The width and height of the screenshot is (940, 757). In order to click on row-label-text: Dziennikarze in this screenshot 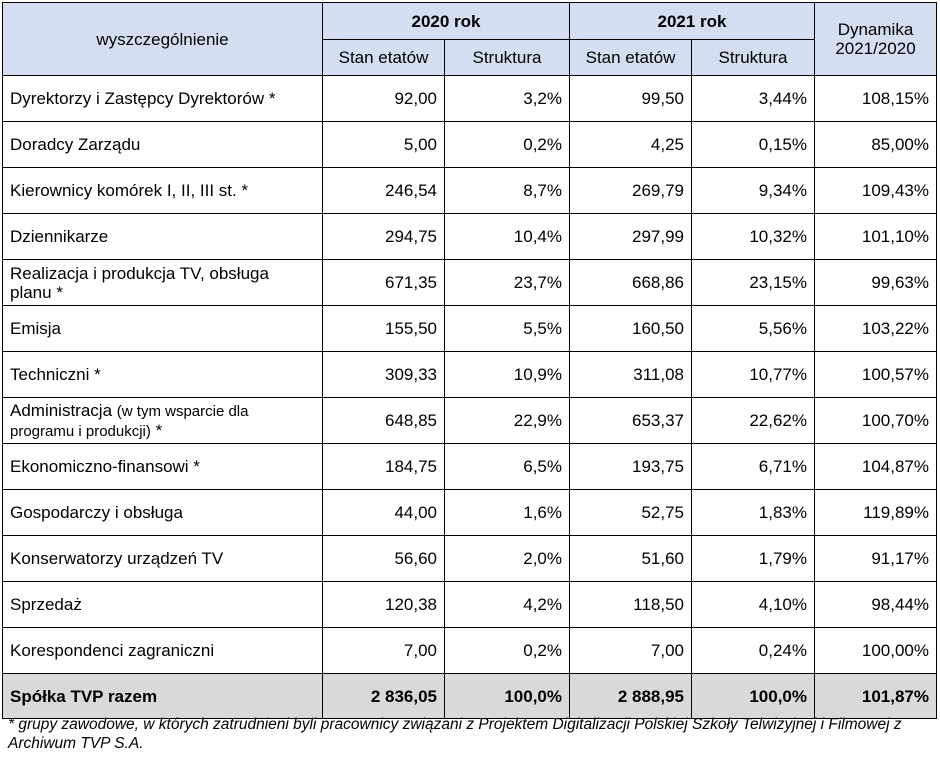, I will do `click(59, 236)`.